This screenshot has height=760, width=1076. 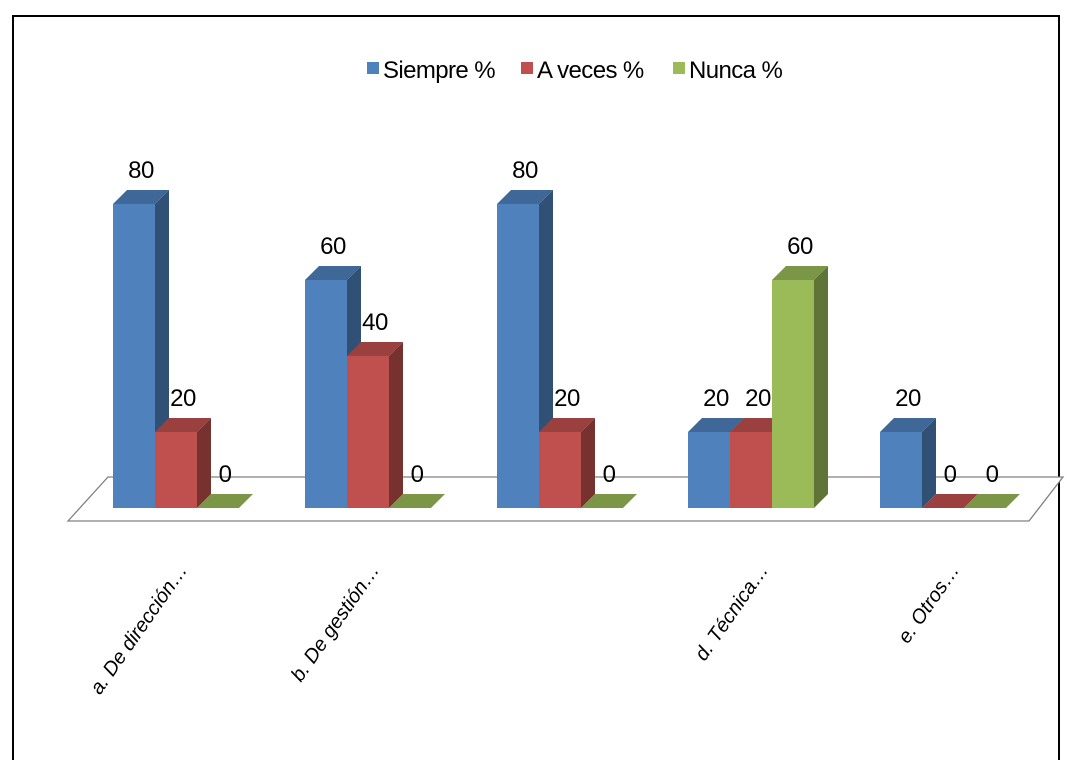 I want to click on value-label-1-3: 80, so click(x=525, y=170).